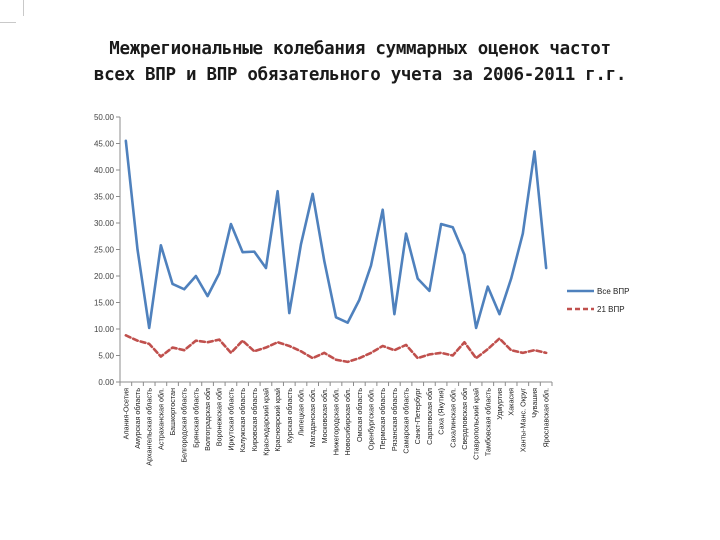 This screenshot has width=720, height=540. I want to click on x-tick-label: Сахалинская обл., so click(452, 418).